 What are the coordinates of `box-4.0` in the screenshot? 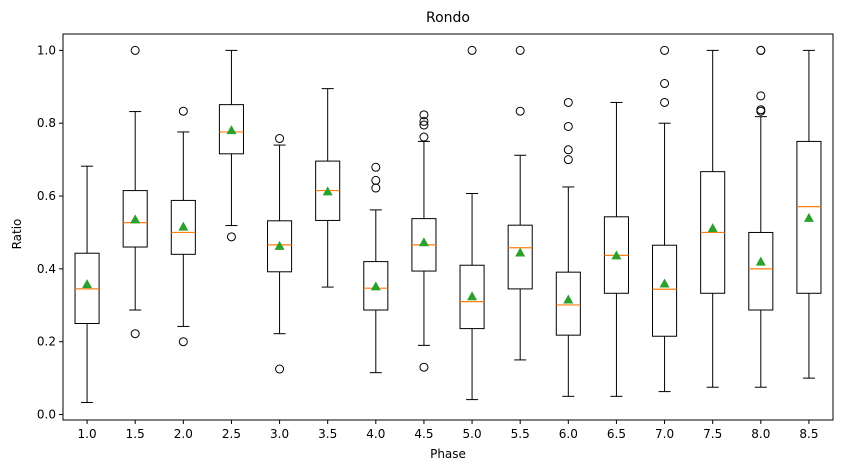 It's located at (376, 268).